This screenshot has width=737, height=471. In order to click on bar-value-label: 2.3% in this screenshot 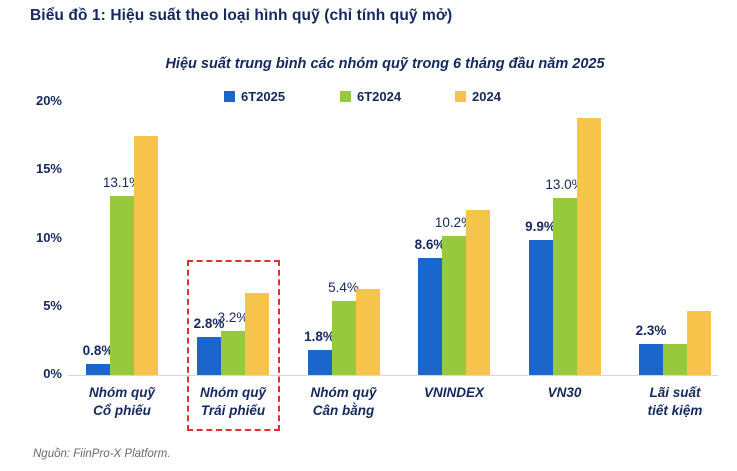, I will do `click(651, 330)`.